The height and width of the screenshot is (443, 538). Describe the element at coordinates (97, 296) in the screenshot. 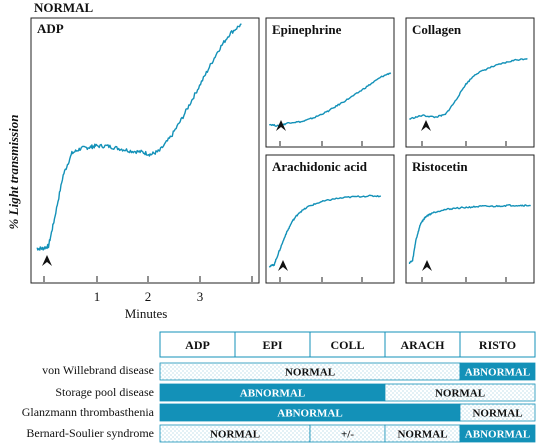

I see `x-tick-label-1: 1` at that location.